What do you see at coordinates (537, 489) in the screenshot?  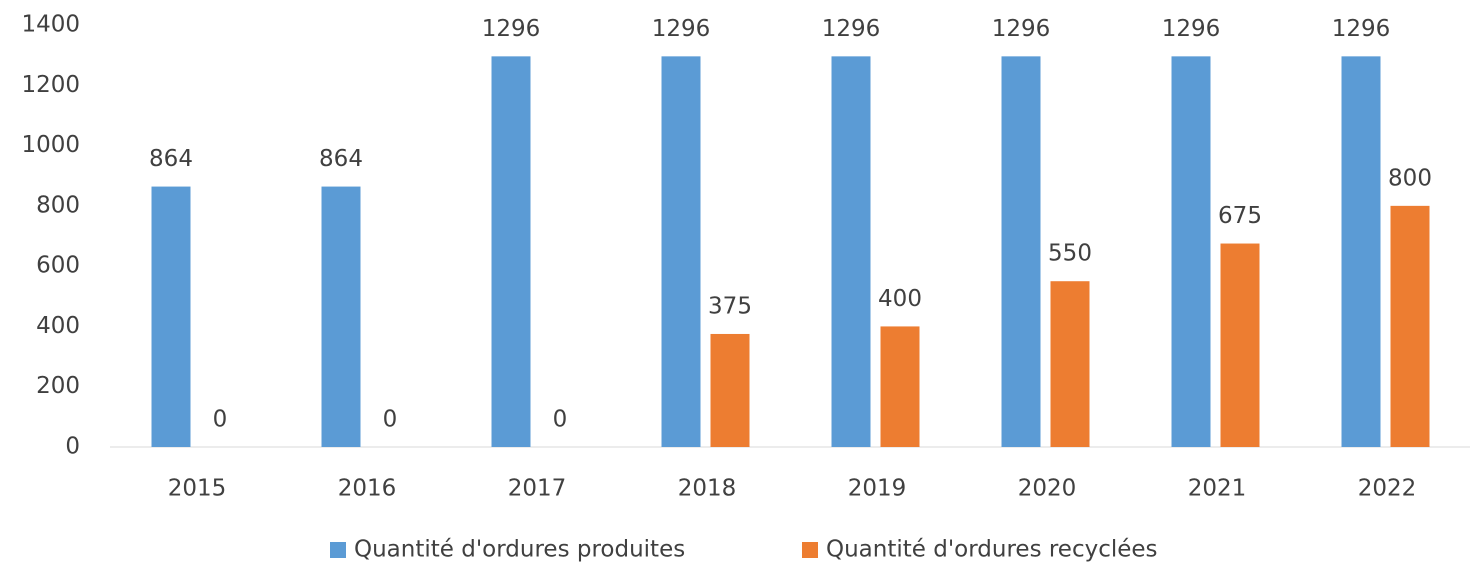 I see `x-tick-label: 2017` at bounding box center [537, 489].